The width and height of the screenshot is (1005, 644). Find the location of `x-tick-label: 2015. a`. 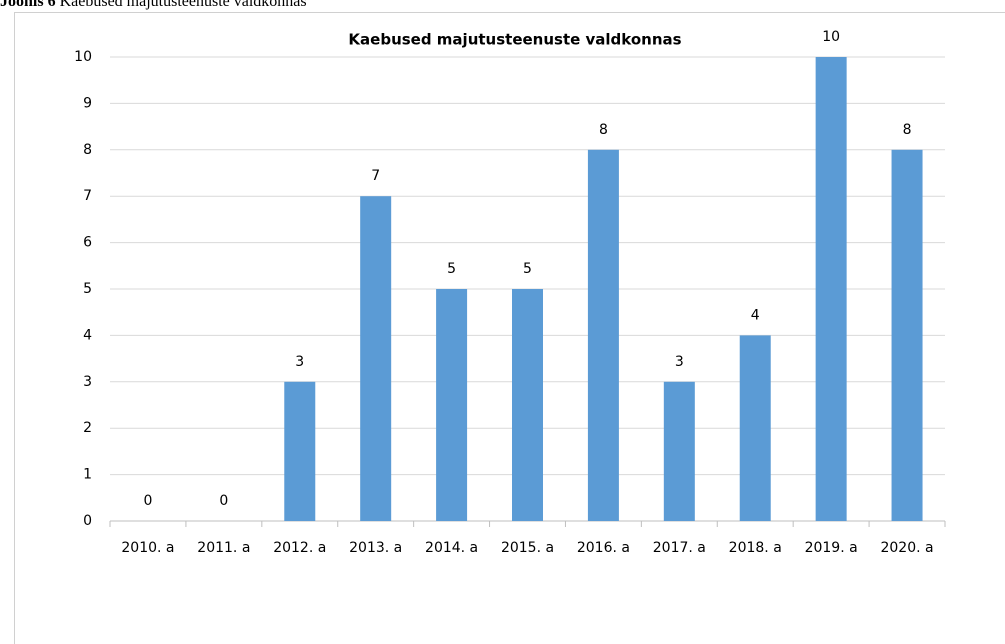

x-tick-label: 2015. a is located at coordinates (527, 548).